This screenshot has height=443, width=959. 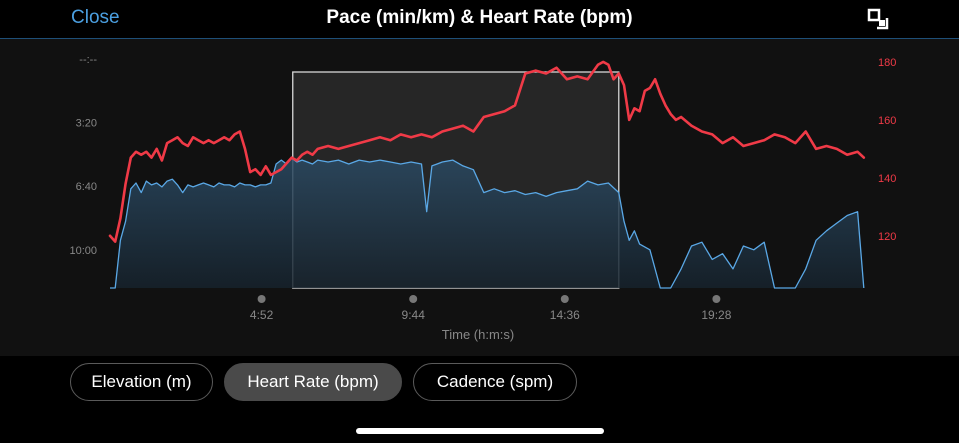 I want to click on header-bar: Close Pace (min/km) & Heart Rate (bpm), so click(x=479, y=19).